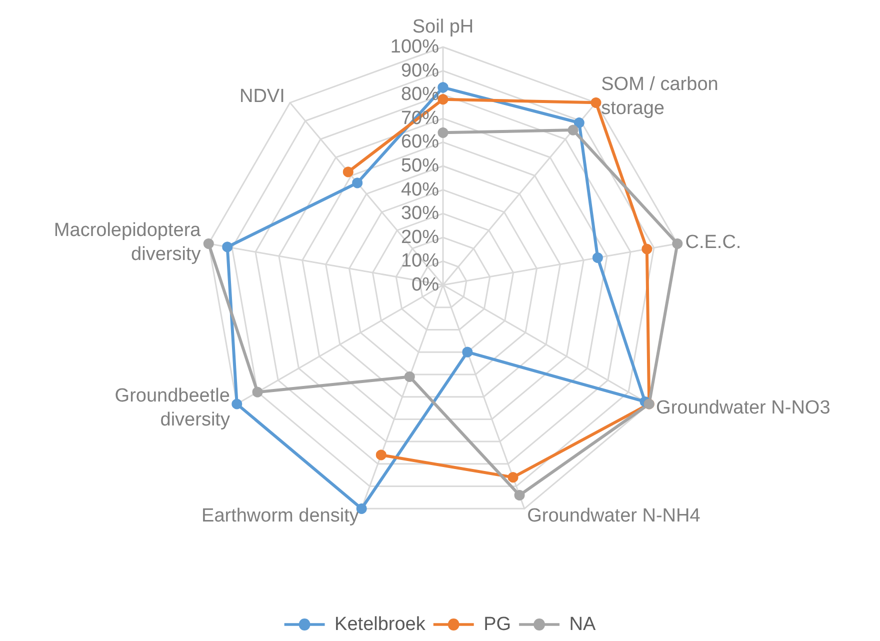  What do you see at coordinates (420, 213) in the screenshot?
I see `y-tick-label: 30%` at bounding box center [420, 213].